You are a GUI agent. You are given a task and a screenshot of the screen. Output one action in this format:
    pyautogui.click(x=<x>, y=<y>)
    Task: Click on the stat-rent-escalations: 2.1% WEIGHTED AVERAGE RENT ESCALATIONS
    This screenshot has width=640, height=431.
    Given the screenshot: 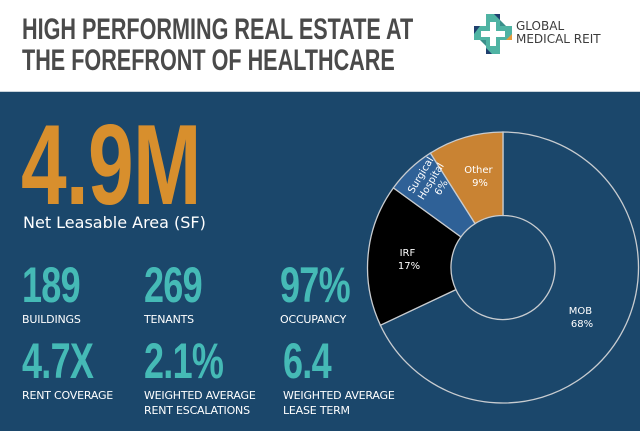 What is the action you would take?
    pyautogui.click(x=200, y=375)
    